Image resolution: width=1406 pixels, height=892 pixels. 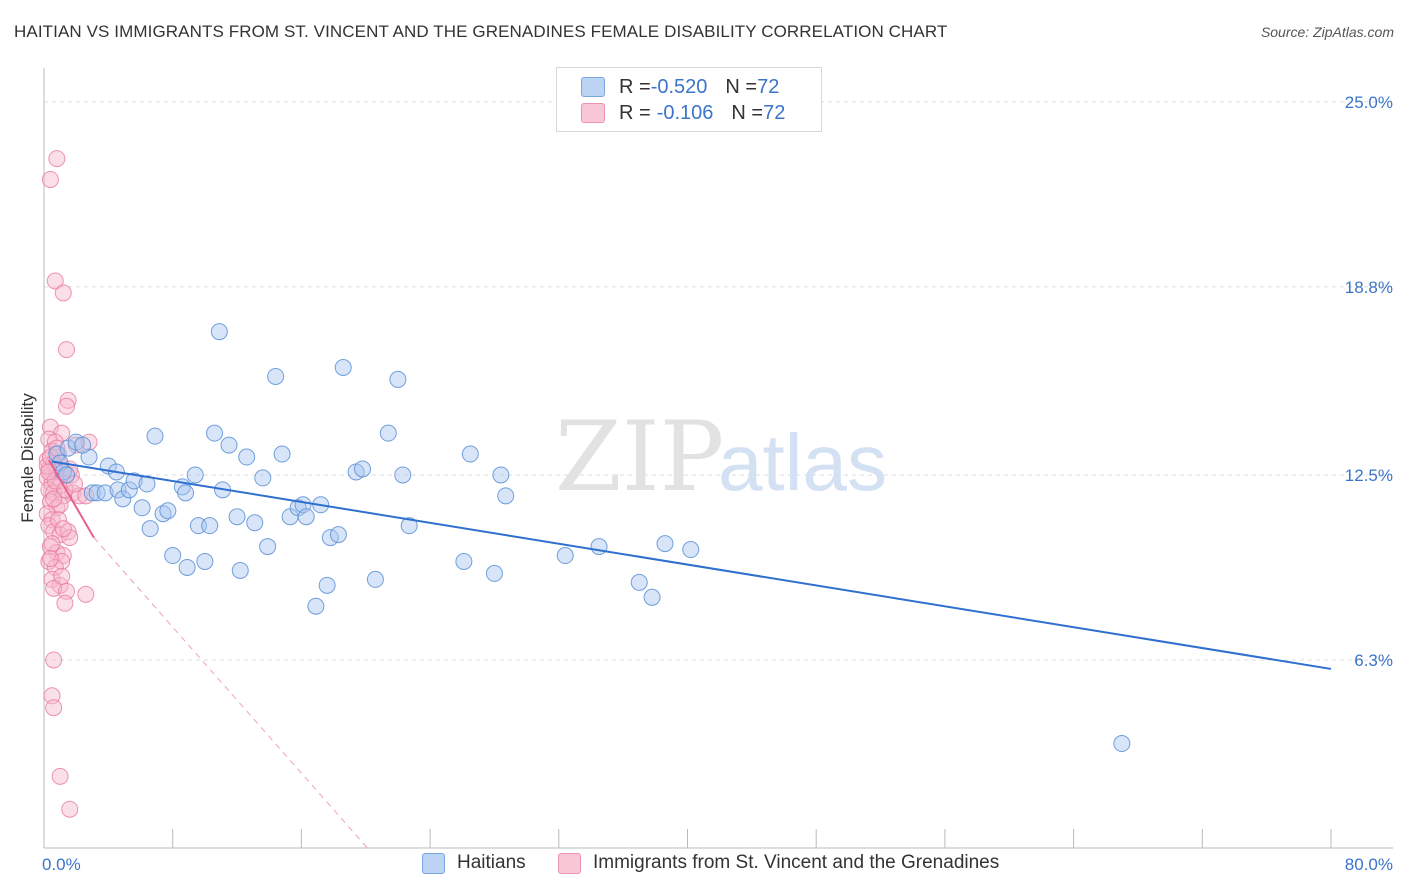 What do you see at coordinates (689, 99) in the screenshot?
I see `stats-legend: R = -0.520 N = 72 R = -0.106 N = 72` at bounding box center [689, 99].